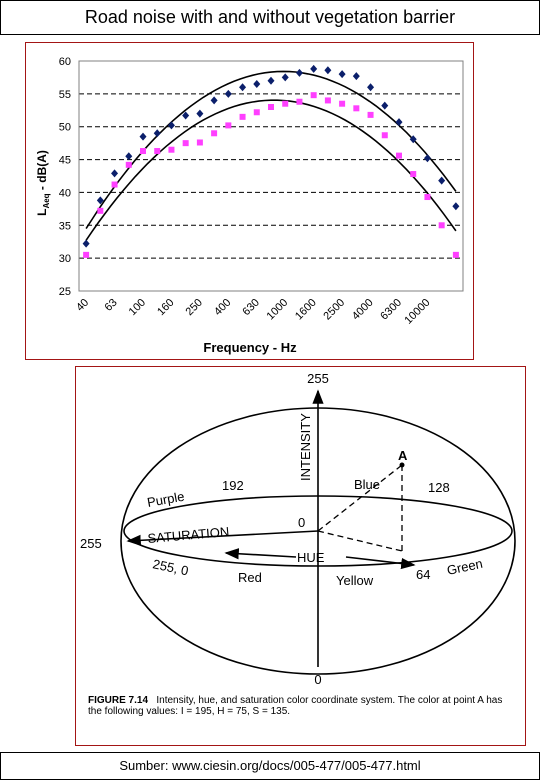  What do you see at coordinates (403, 455) in the screenshot?
I see `point-a-label: A` at bounding box center [403, 455].